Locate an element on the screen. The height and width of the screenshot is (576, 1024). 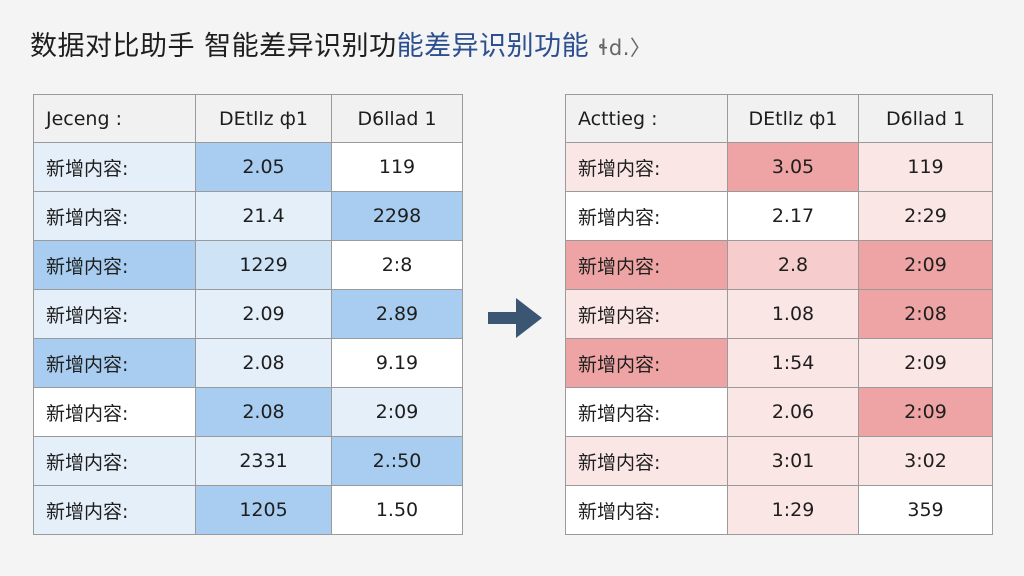
value-cell: 2.:50 is located at coordinates (397, 461).